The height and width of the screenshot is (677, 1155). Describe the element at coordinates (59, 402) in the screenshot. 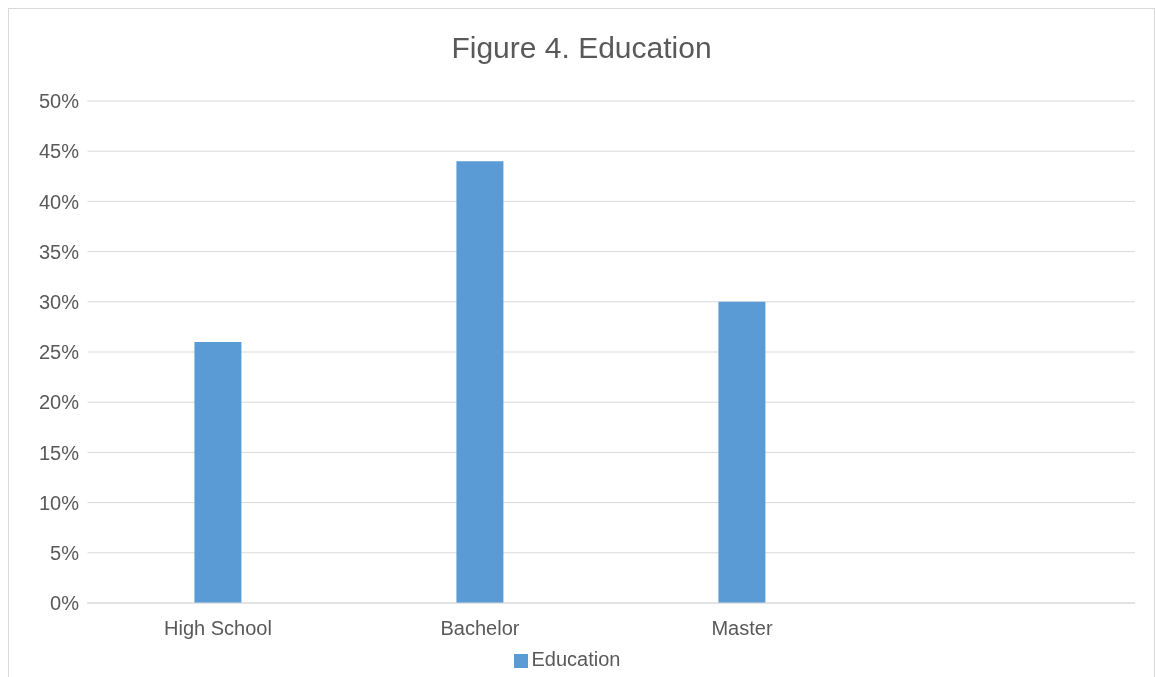

I see `y-tick-label: 20%` at that location.